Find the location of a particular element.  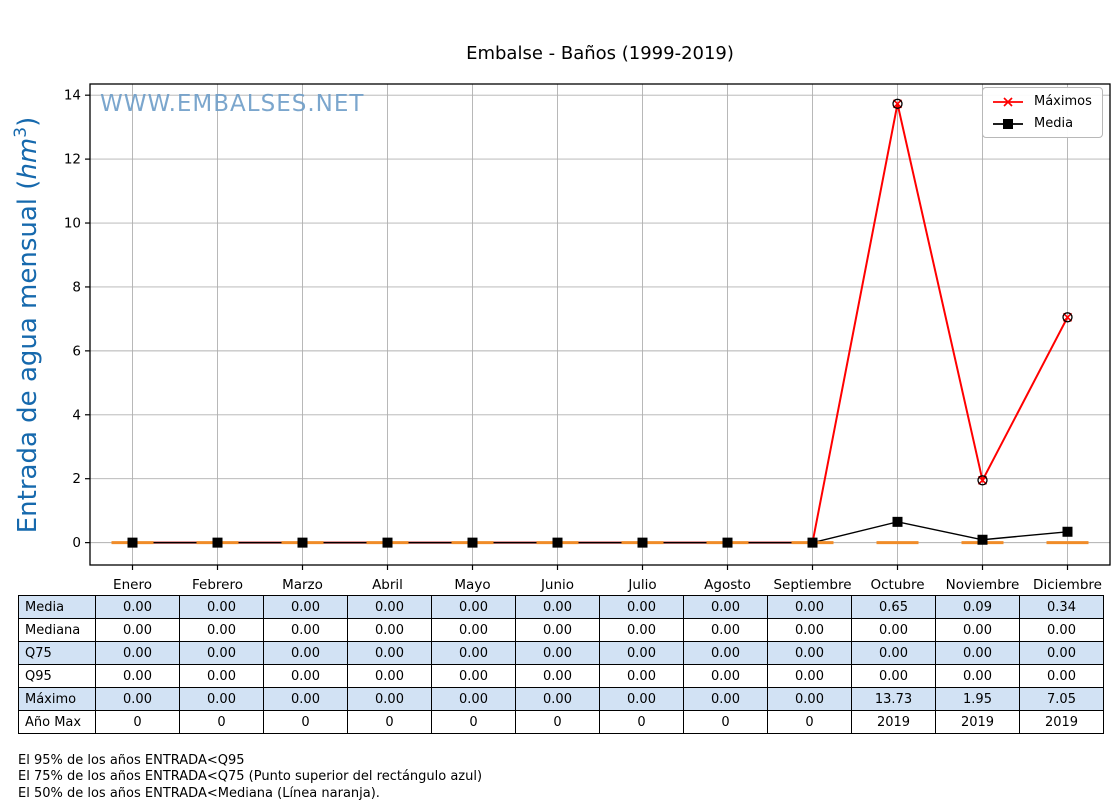

x-tick-label: Enero is located at coordinates (132, 585).